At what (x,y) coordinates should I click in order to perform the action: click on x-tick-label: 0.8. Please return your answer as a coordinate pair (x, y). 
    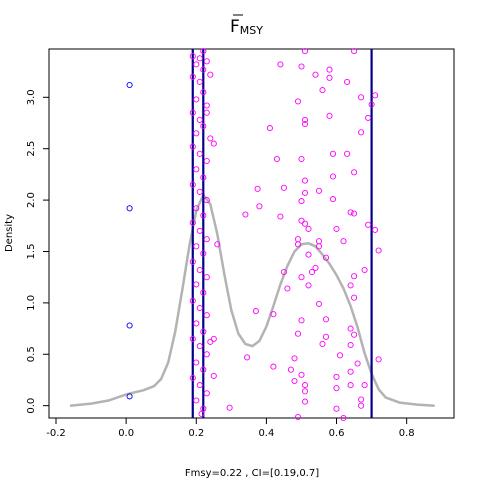
    Looking at the image, I should click on (407, 433).